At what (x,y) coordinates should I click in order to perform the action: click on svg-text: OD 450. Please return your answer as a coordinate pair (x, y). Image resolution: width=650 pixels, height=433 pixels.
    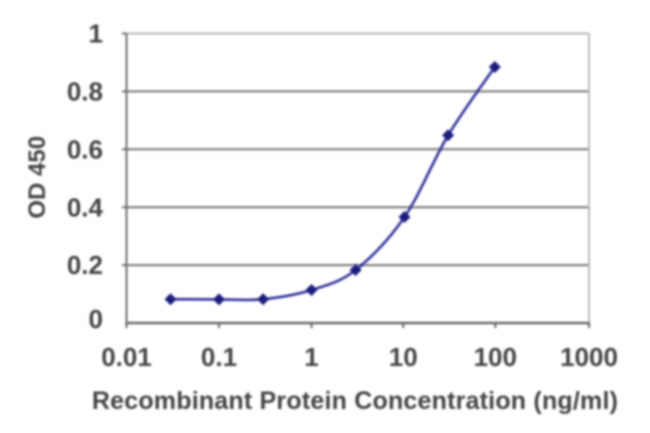
    Looking at the image, I should click on (37, 177).